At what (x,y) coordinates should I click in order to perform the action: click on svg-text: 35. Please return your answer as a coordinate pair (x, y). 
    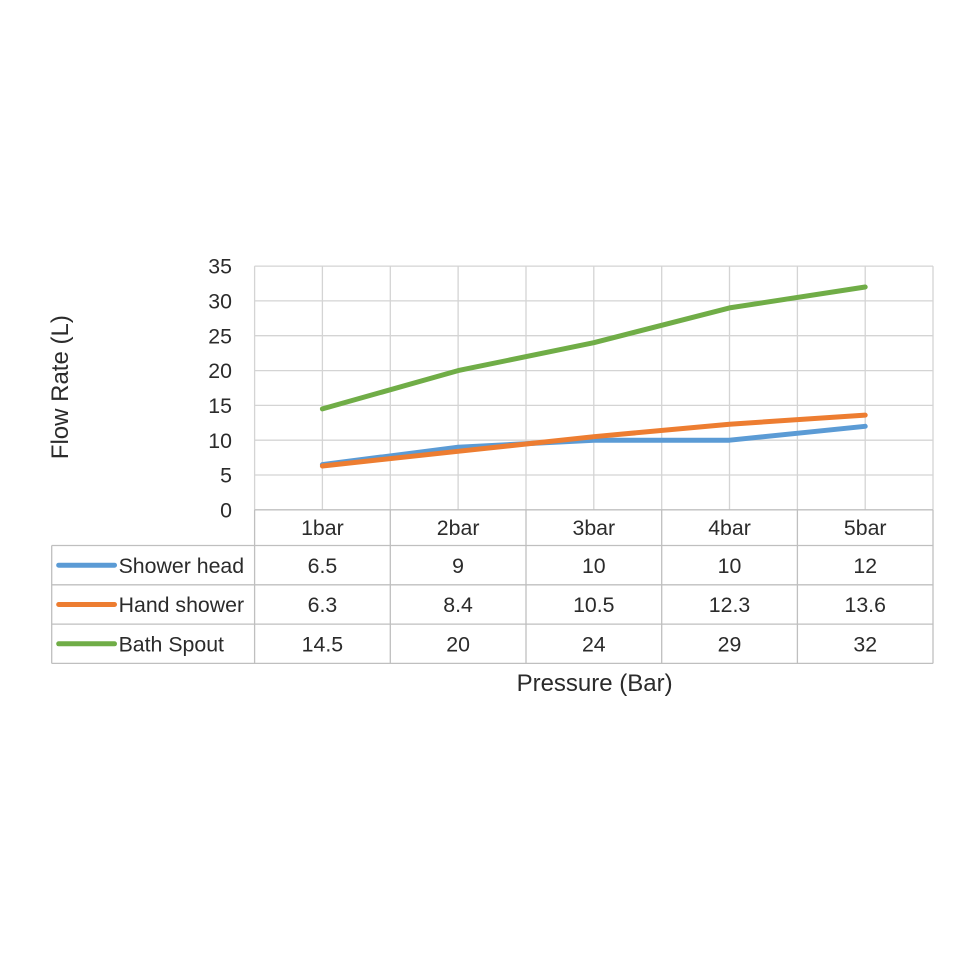
    Looking at the image, I should click on (220, 267).